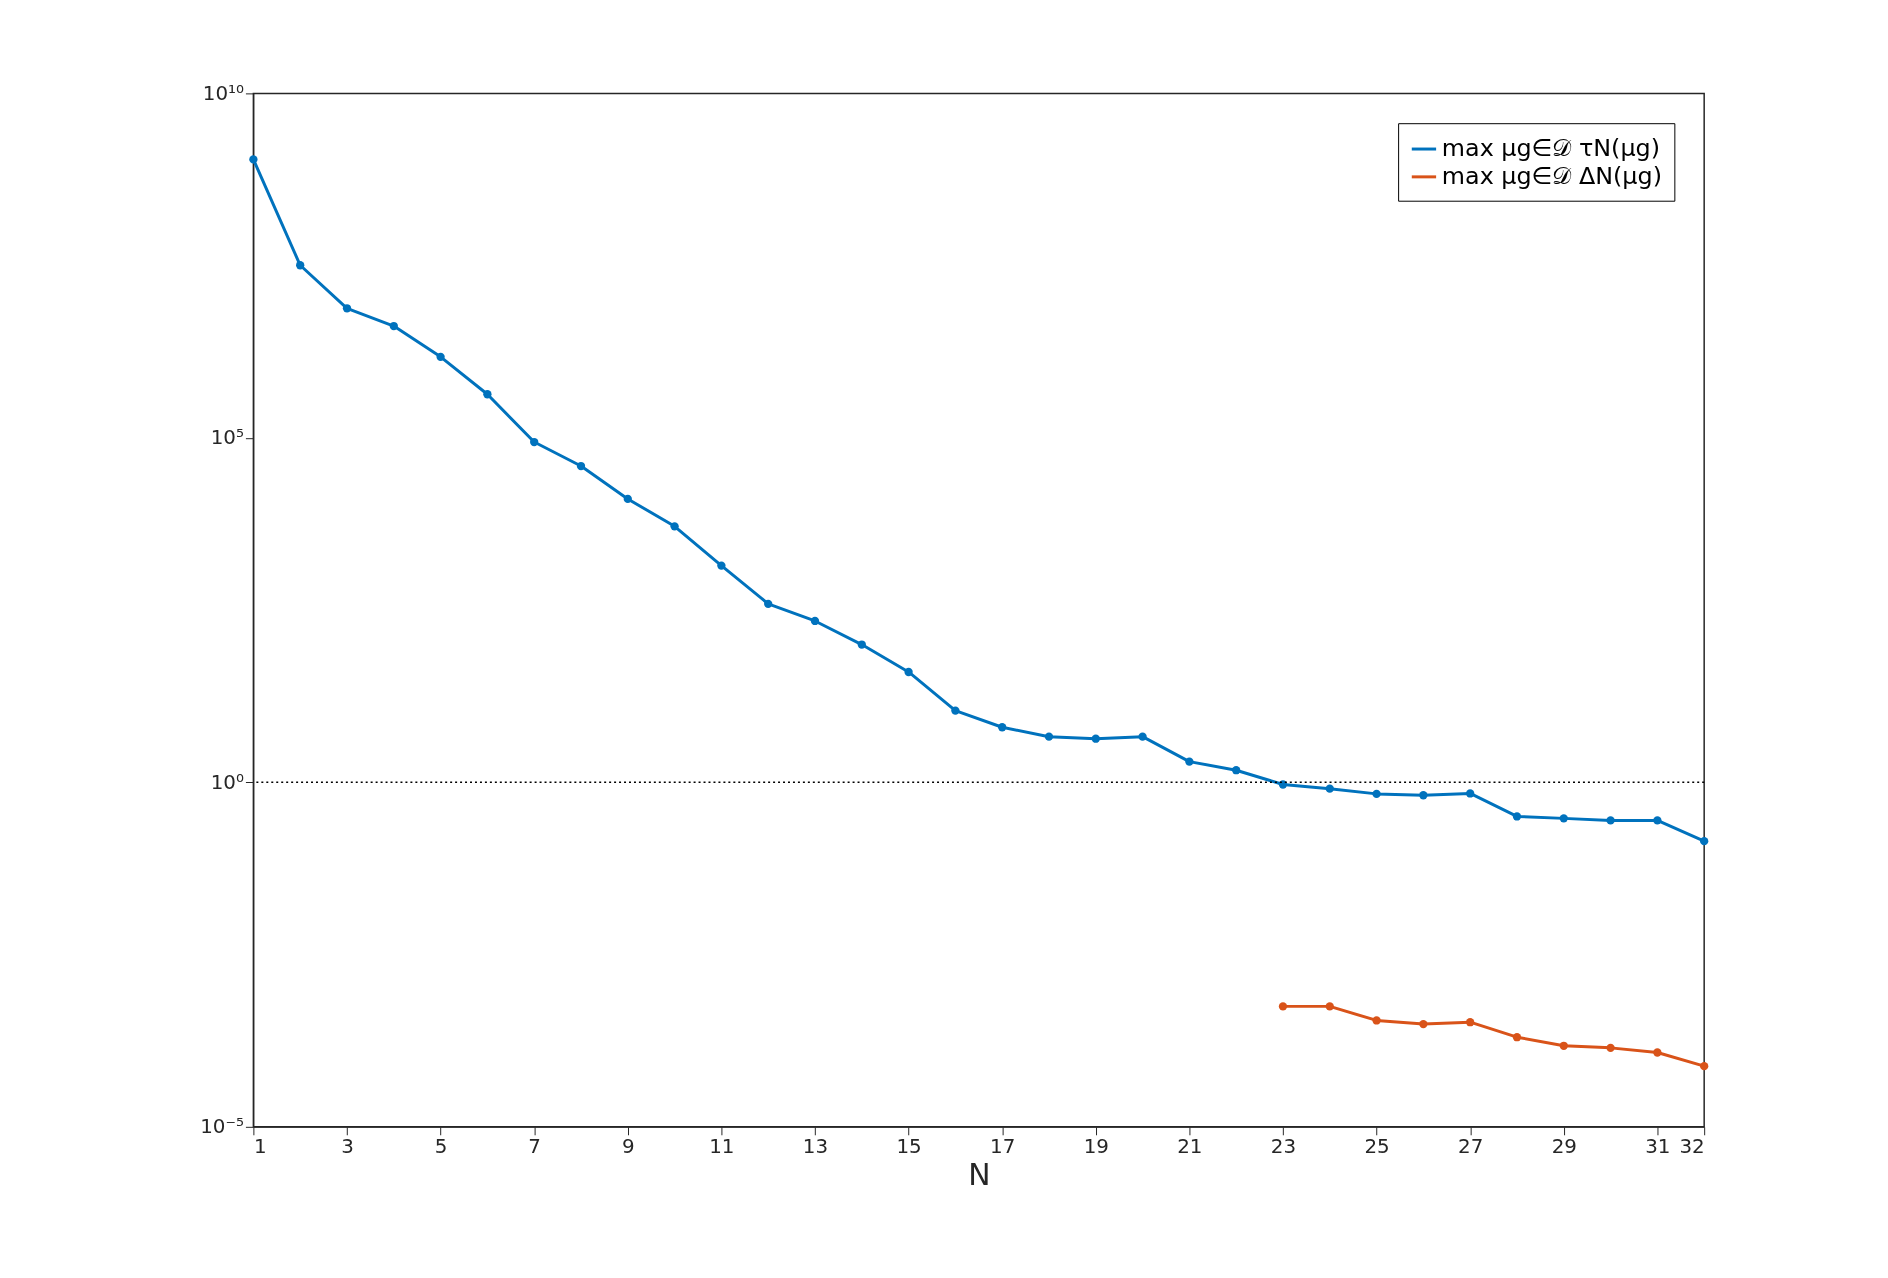 This screenshot has height=1278, width=1888. I want to click on legend-label: max μg∈𝒟 ΔN(μg), so click(1551, 175).